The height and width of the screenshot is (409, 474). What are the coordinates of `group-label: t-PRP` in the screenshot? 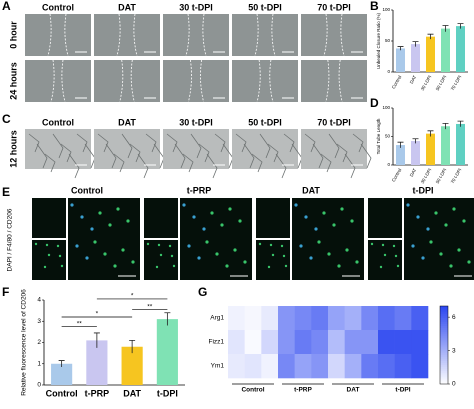 It's located at (303, 390).